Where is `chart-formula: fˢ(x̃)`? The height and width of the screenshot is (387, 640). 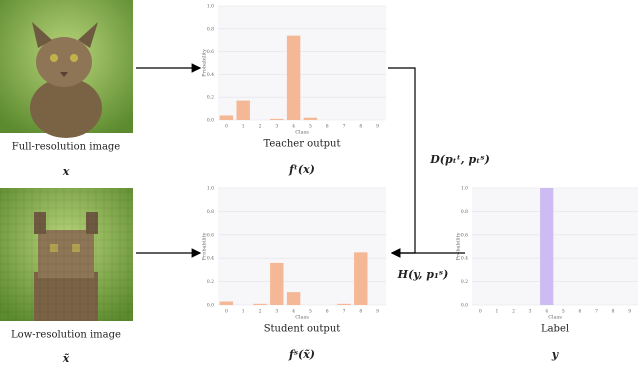
chart-formula: fˢ(x̃) is located at coordinates (301, 354).